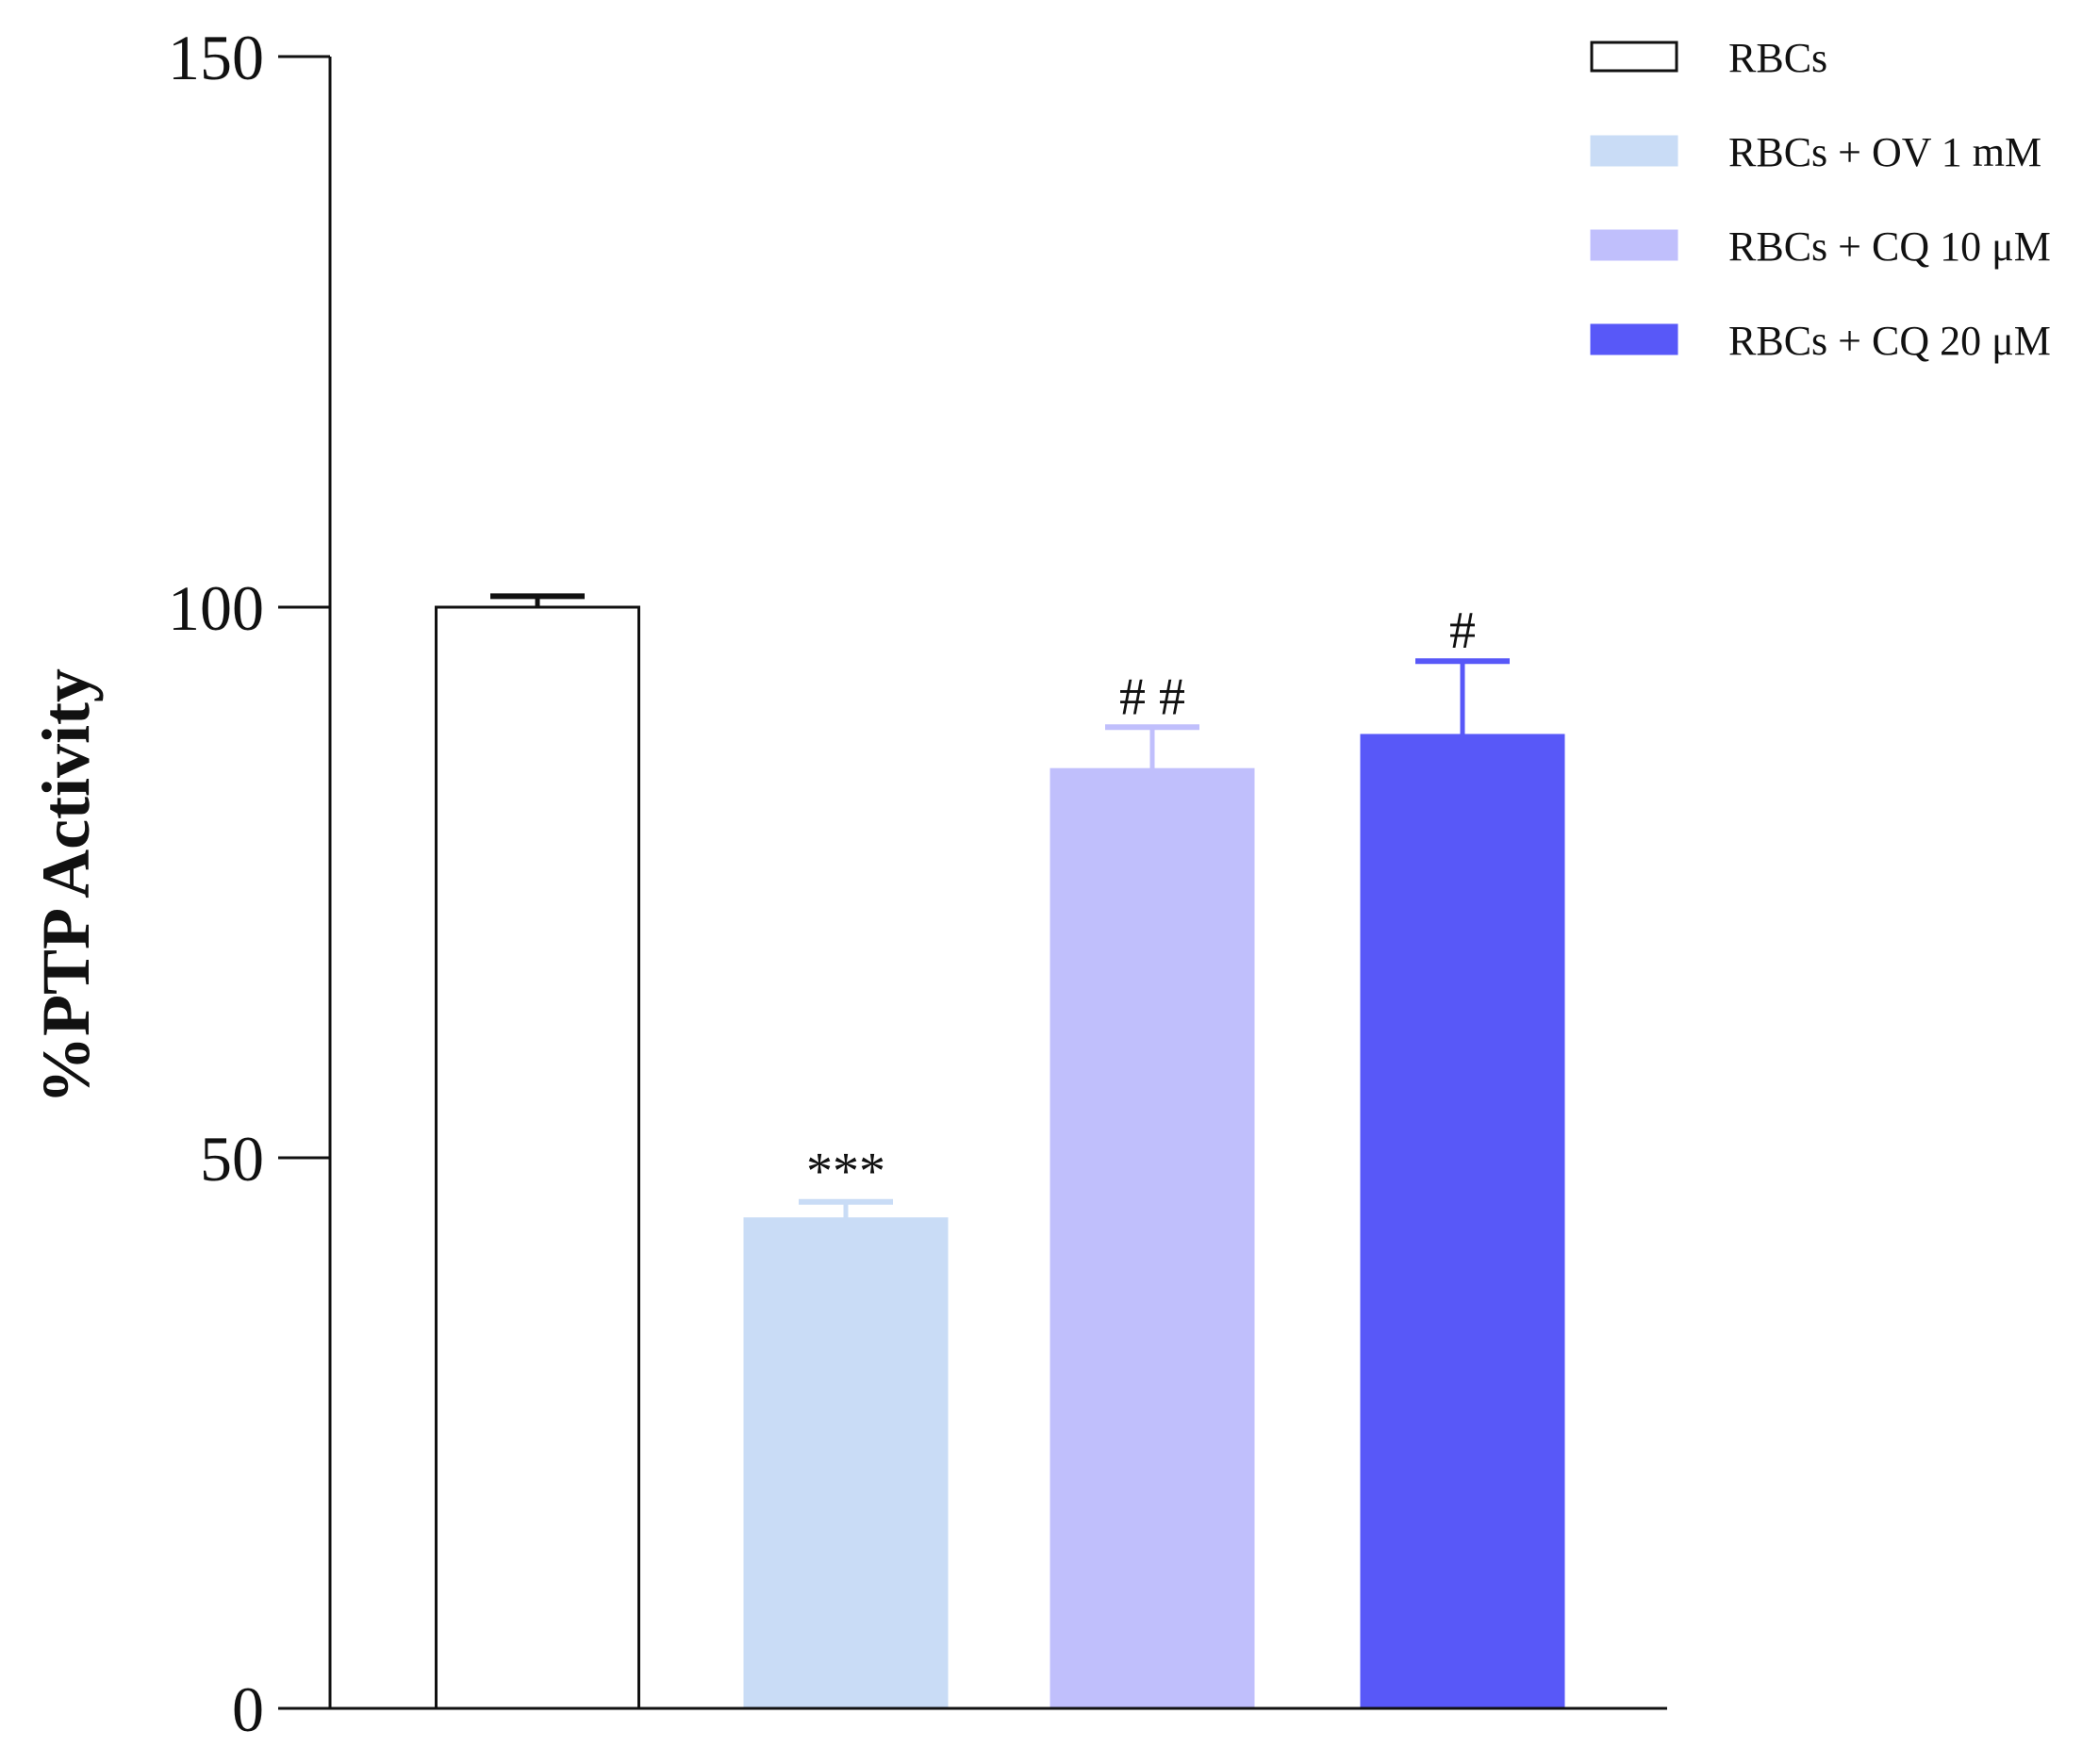  What do you see at coordinates (1884, 152) in the screenshot?
I see `legend-label-1: RBCs + OV 1 mM` at bounding box center [1884, 152].